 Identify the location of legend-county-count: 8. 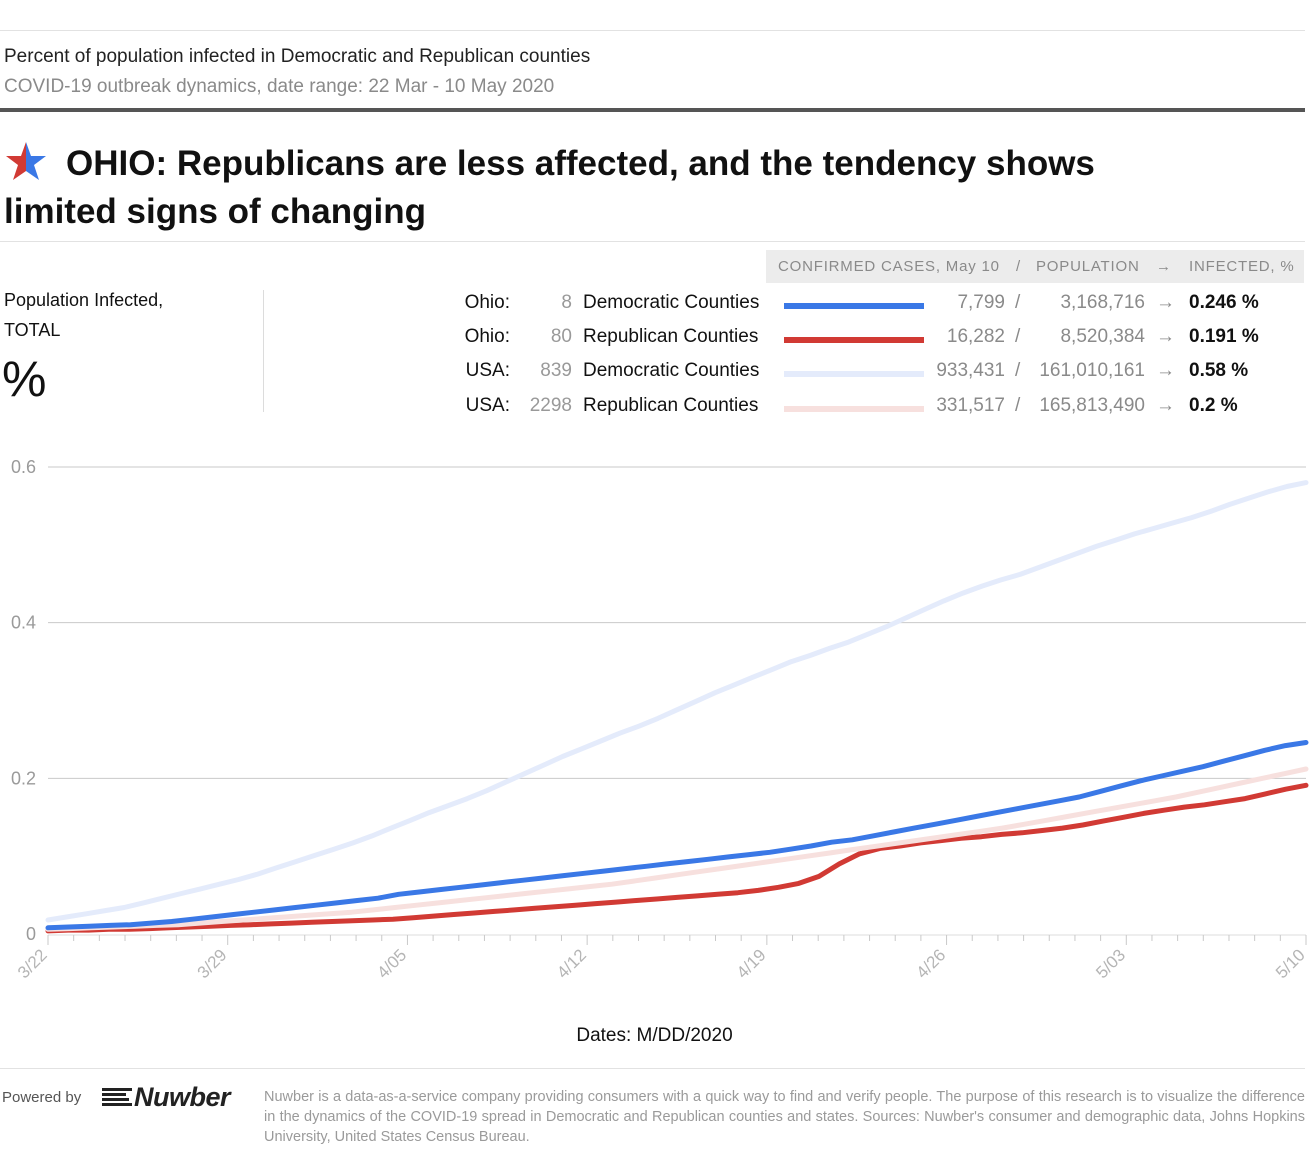
(566, 302).